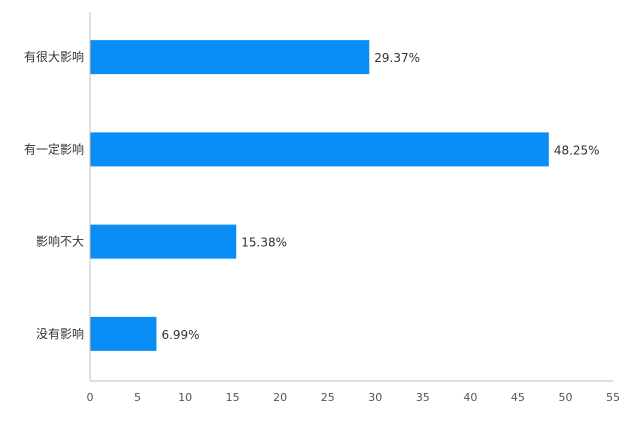  Describe the element at coordinates (137, 397) in the screenshot. I see `x-tick-label: 5` at that location.